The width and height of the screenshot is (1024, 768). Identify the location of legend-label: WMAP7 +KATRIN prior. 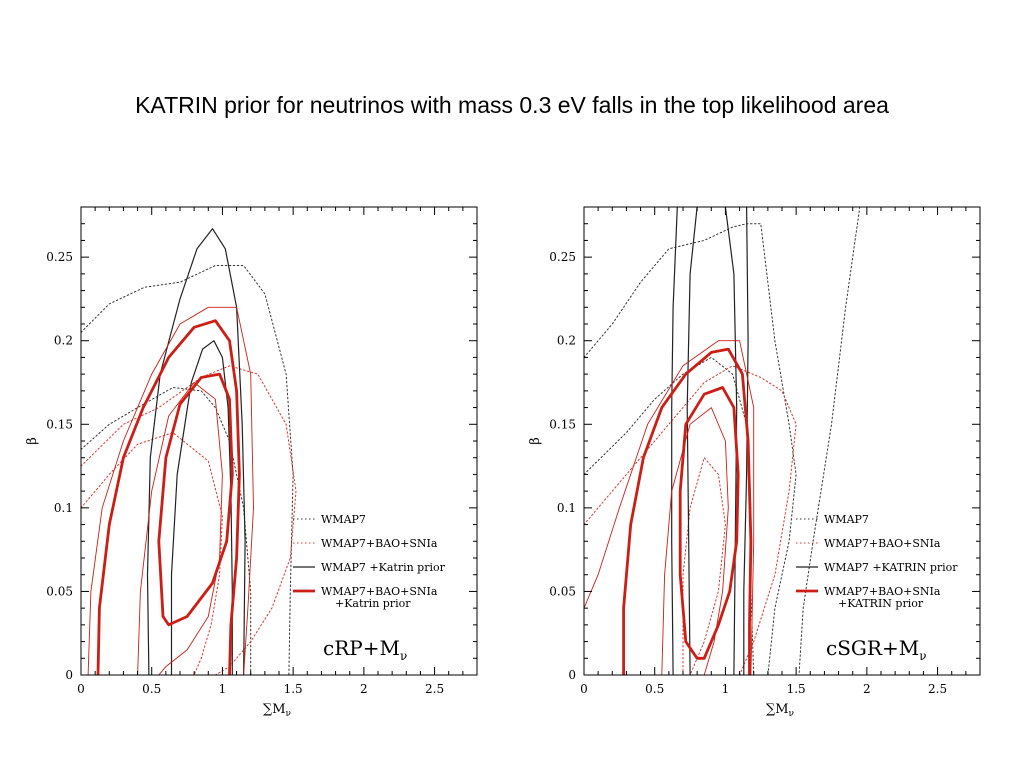
(891, 567).